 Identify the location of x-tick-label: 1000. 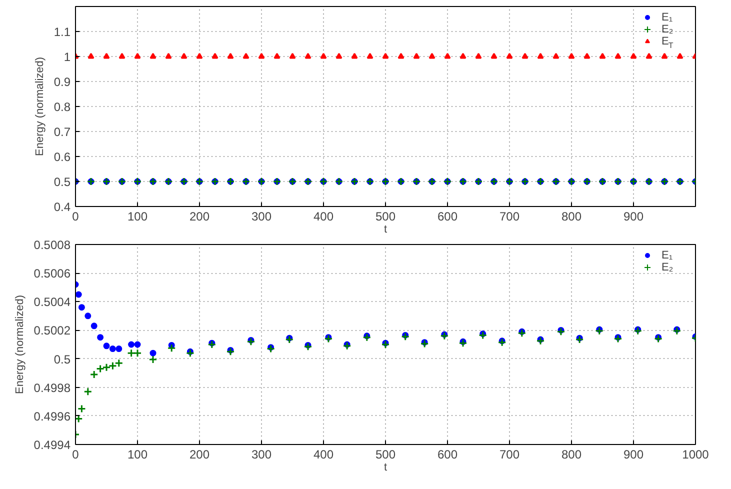
(696, 455).